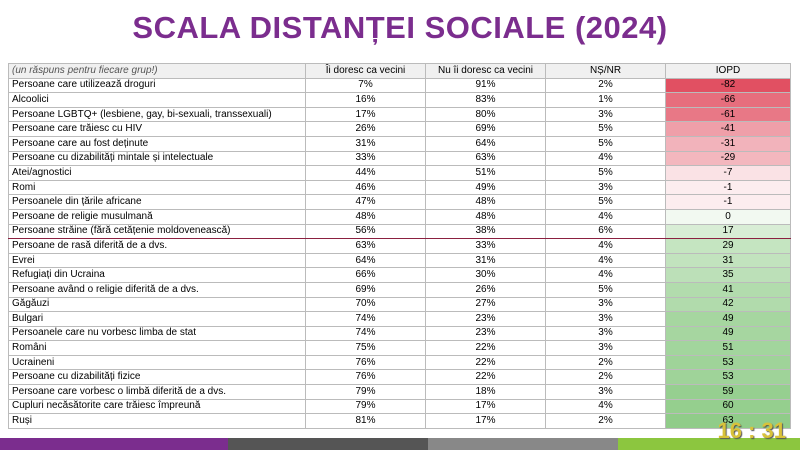 Image resolution: width=800 pixels, height=450 pixels. I want to click on column-header: NȘ/NR, so click(605, 71).